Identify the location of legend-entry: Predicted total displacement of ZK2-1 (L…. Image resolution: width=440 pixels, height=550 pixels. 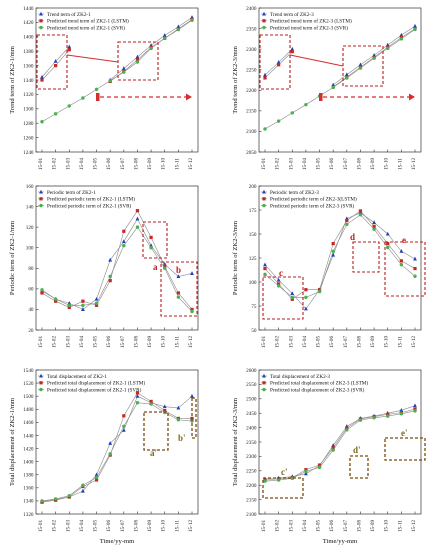
(96, 383).